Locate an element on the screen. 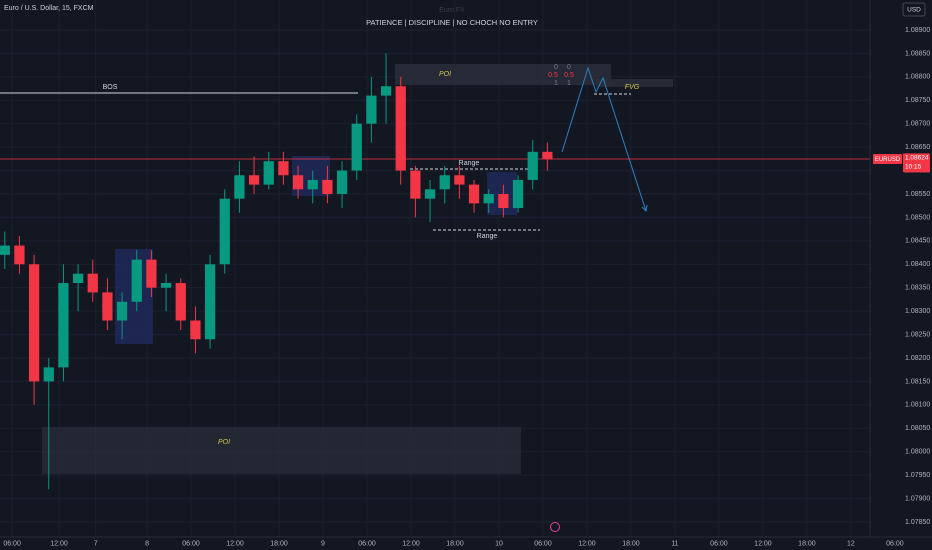 This screenshot has width=932, height=550. watermark: Euro FX is located at coordinates (452, 10).